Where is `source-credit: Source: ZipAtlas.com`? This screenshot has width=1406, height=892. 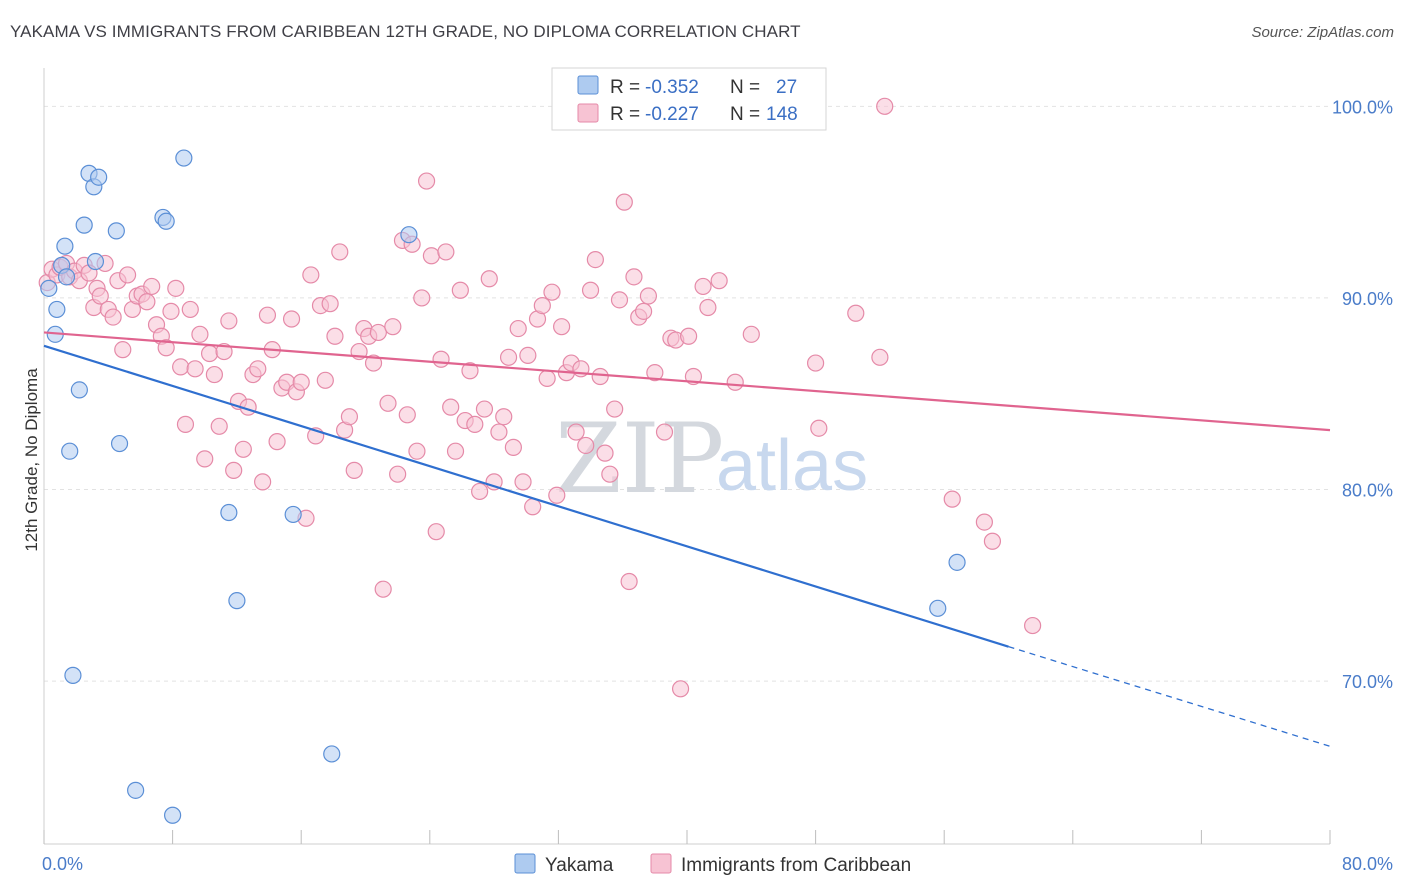
source-credit: Source: ZipAtlas.com is located at coordinates (1322, 32).